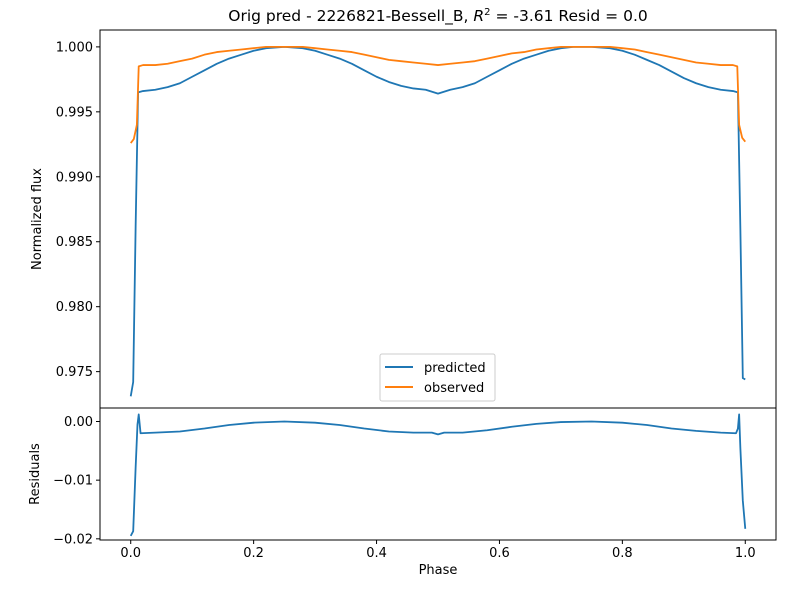 The width and height of the screenshot is (800, 600). What do you see at coordinates (74, 112) in the screenshot?
I see `flux-y-tick-label: 0.995` at bounding box center [74, 112].